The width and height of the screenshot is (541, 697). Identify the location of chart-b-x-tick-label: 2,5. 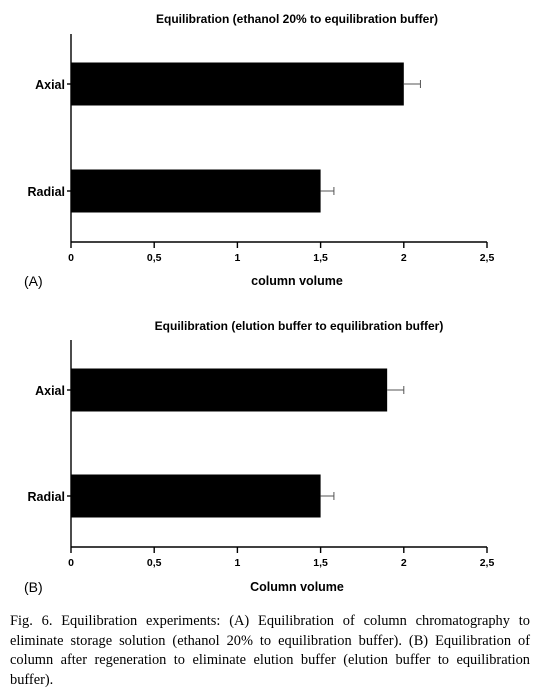
(487, 563).